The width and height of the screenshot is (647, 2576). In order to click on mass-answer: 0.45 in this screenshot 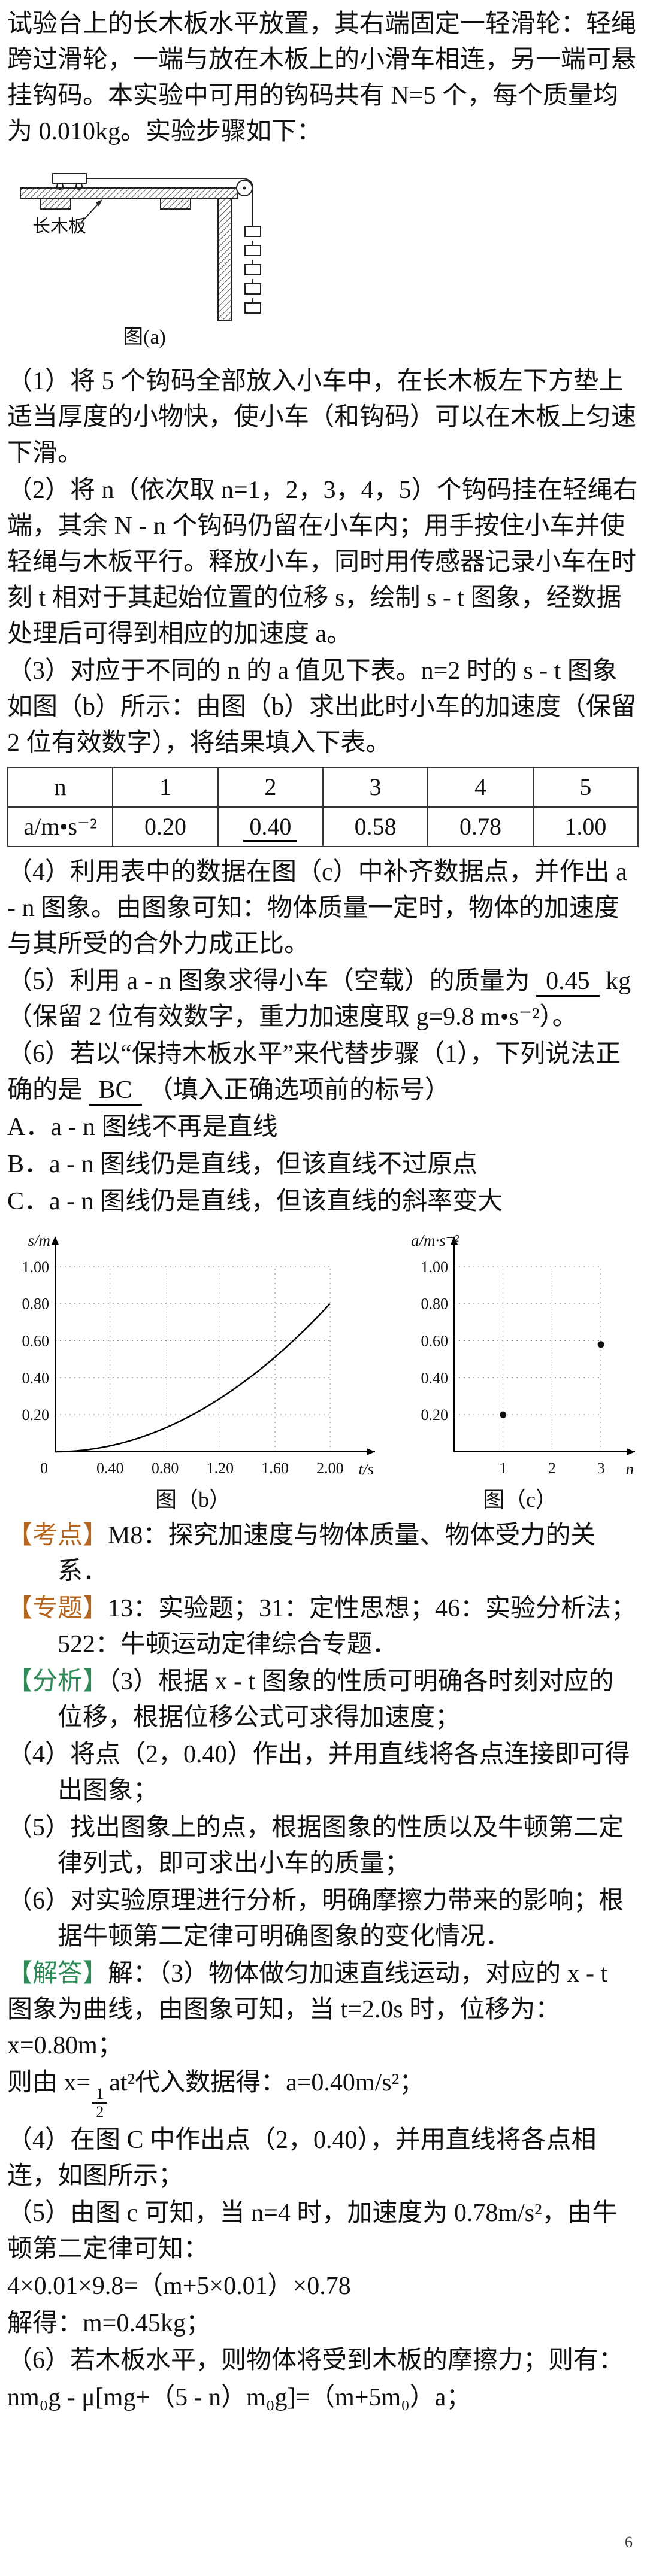, I will do `click(568, 982)`.